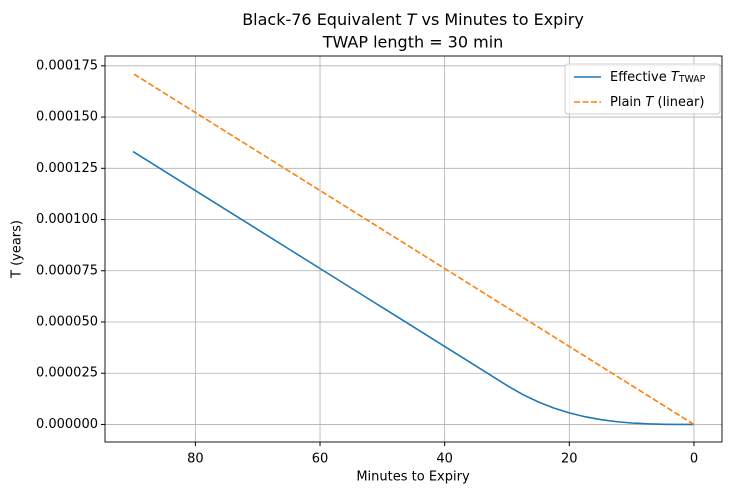 This screenshot has width=735, height=495. What do you see at coordinates (67, 321) in the screenshot?
I see `y-tick-label: 0.000050` at bounding box center [67, 321].